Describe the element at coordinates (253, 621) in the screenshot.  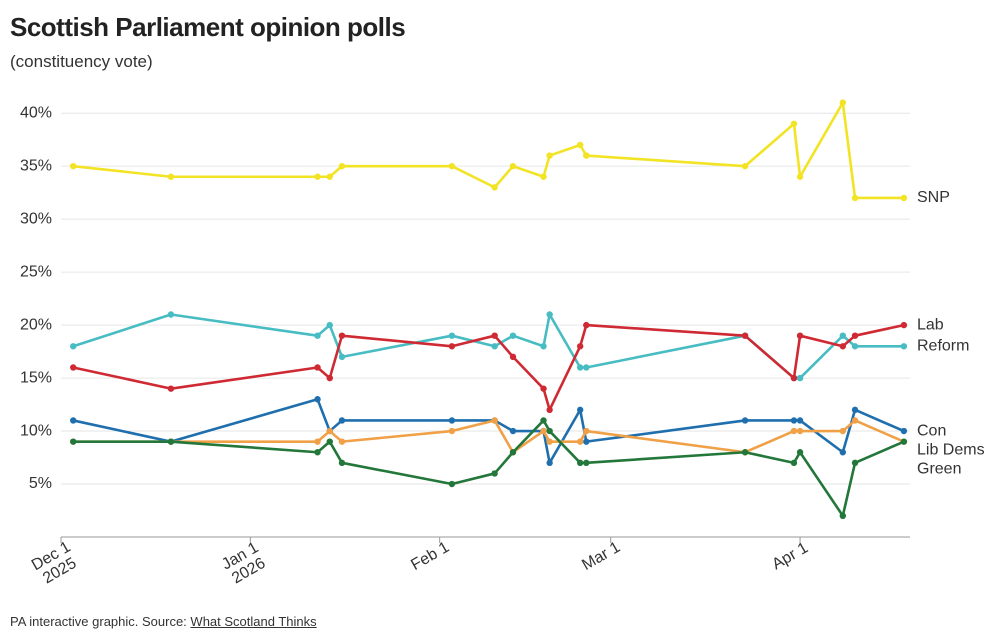
I see `source-link: What Scotland Thinks` at that location.